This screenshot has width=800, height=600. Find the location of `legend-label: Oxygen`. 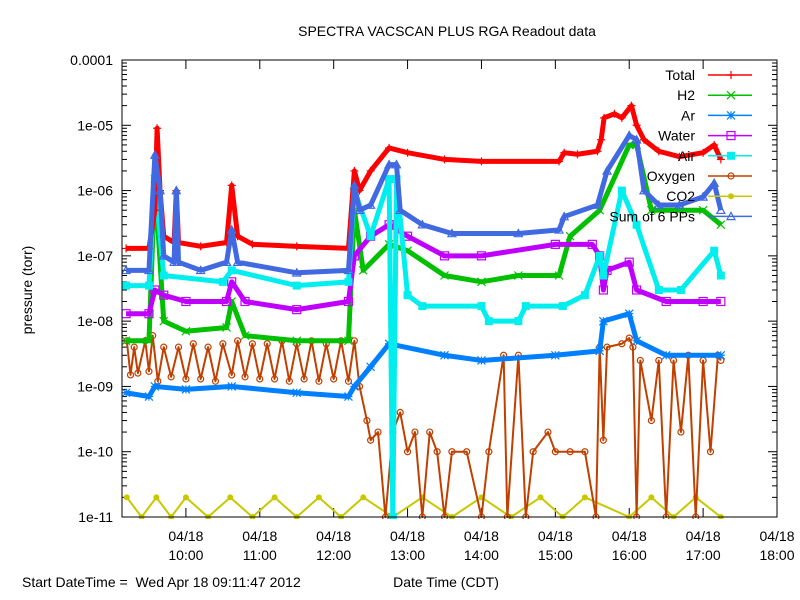

legend-label: Oxygen is located at coordinates (671, 176).